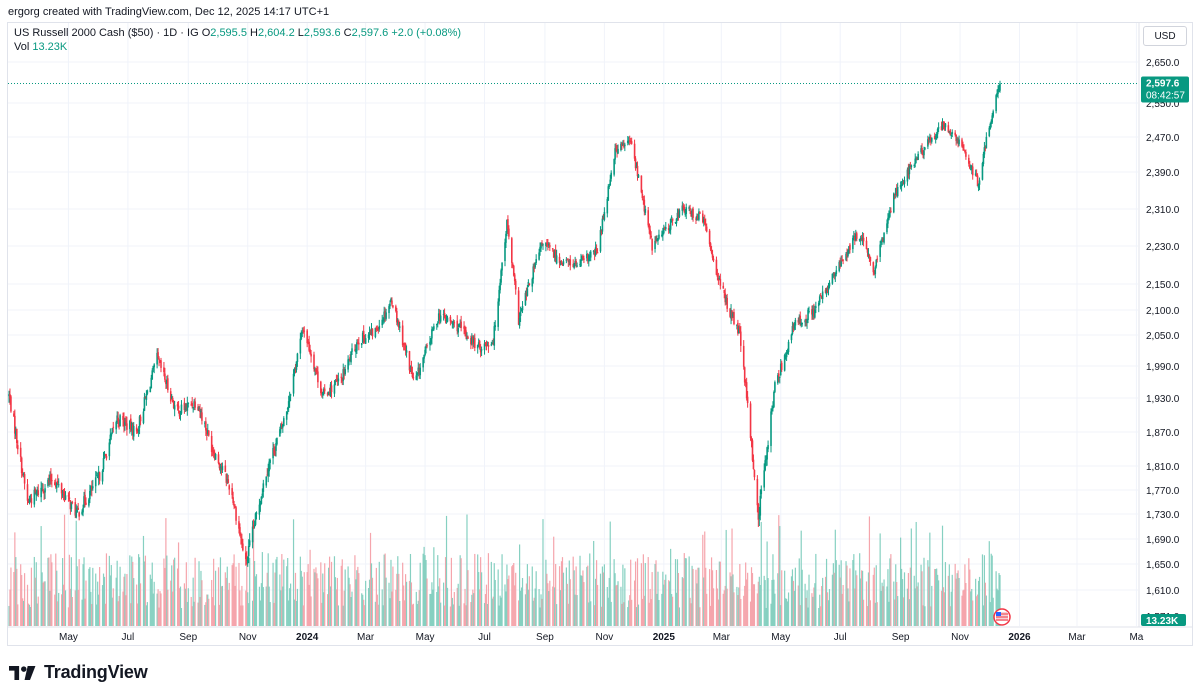  Describe the element at coordinates (22, 47) in the screenshot. I see `volume-label: Vol` at that location.